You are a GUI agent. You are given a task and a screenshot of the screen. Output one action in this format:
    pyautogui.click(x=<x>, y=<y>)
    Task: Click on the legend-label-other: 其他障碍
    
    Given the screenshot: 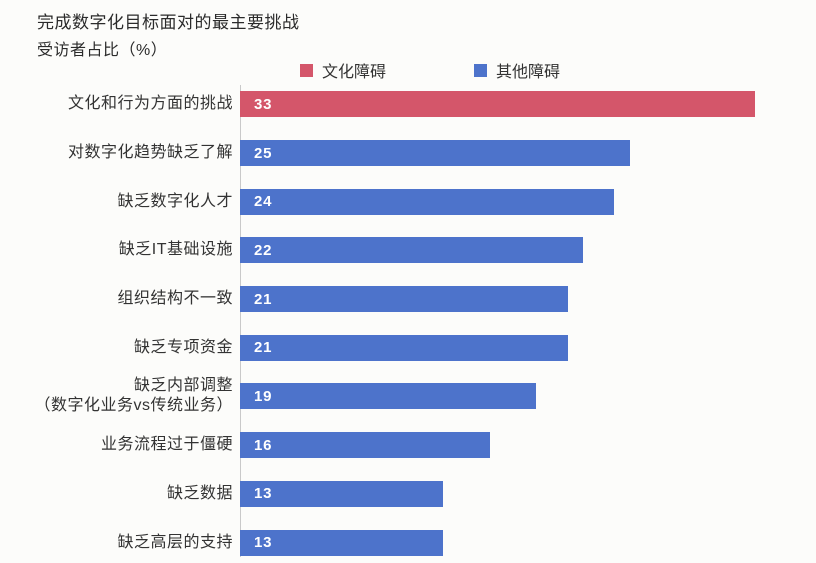 What is the action you would take?
    pyautogui.click(x=528, y=72)
    